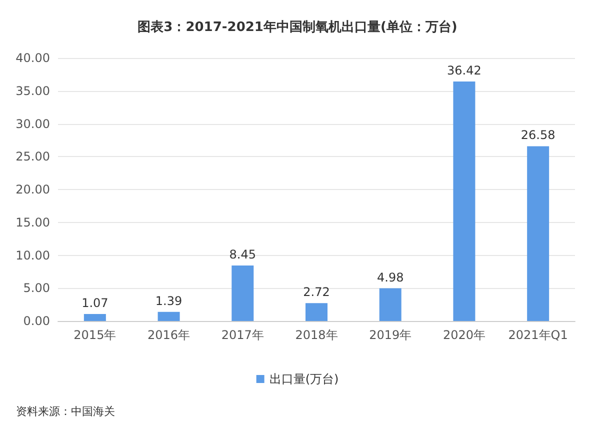  Describe the element at coordinates (33, 58) in the screenshot. I see `y-tick-label: 40.00` at that location.